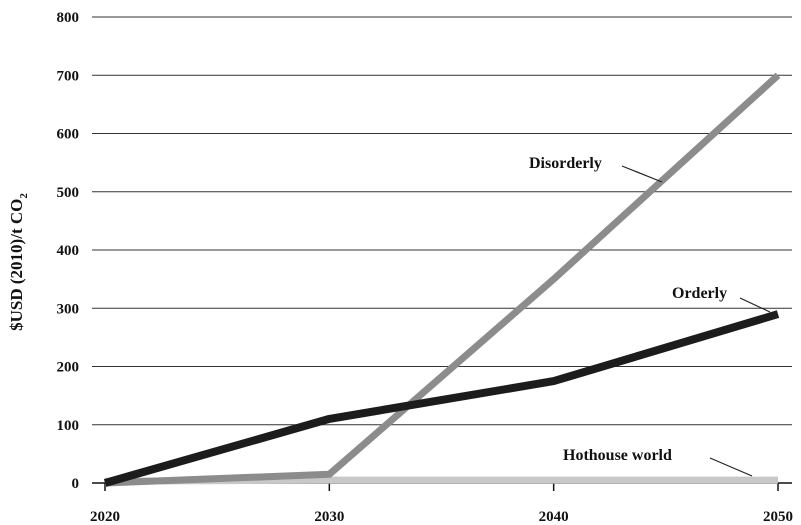 The height and width of the screenshot is (525, 801). I want to click on x-tick-label-2050: 2050, so click(778, 517).